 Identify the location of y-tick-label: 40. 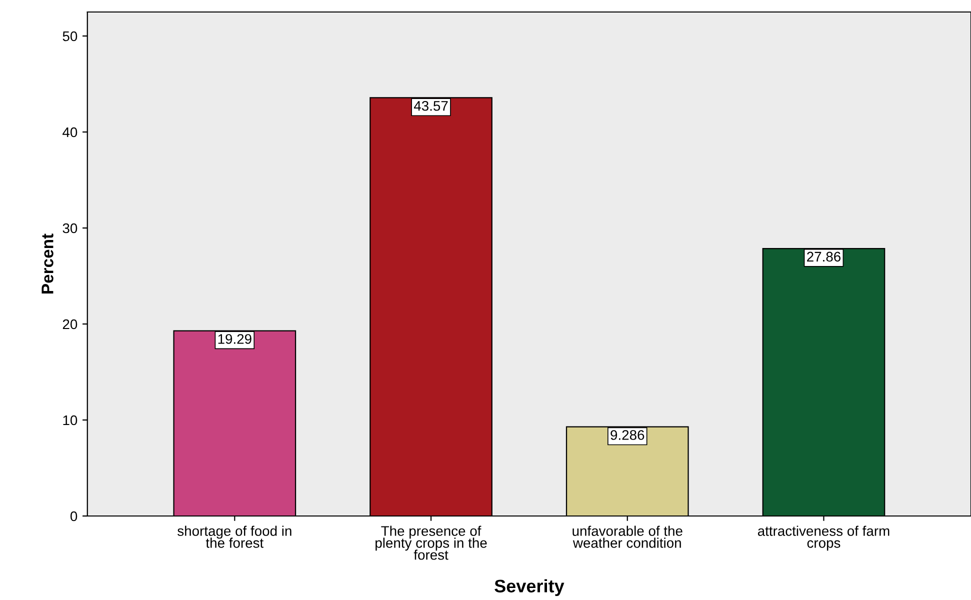
(70, 132).